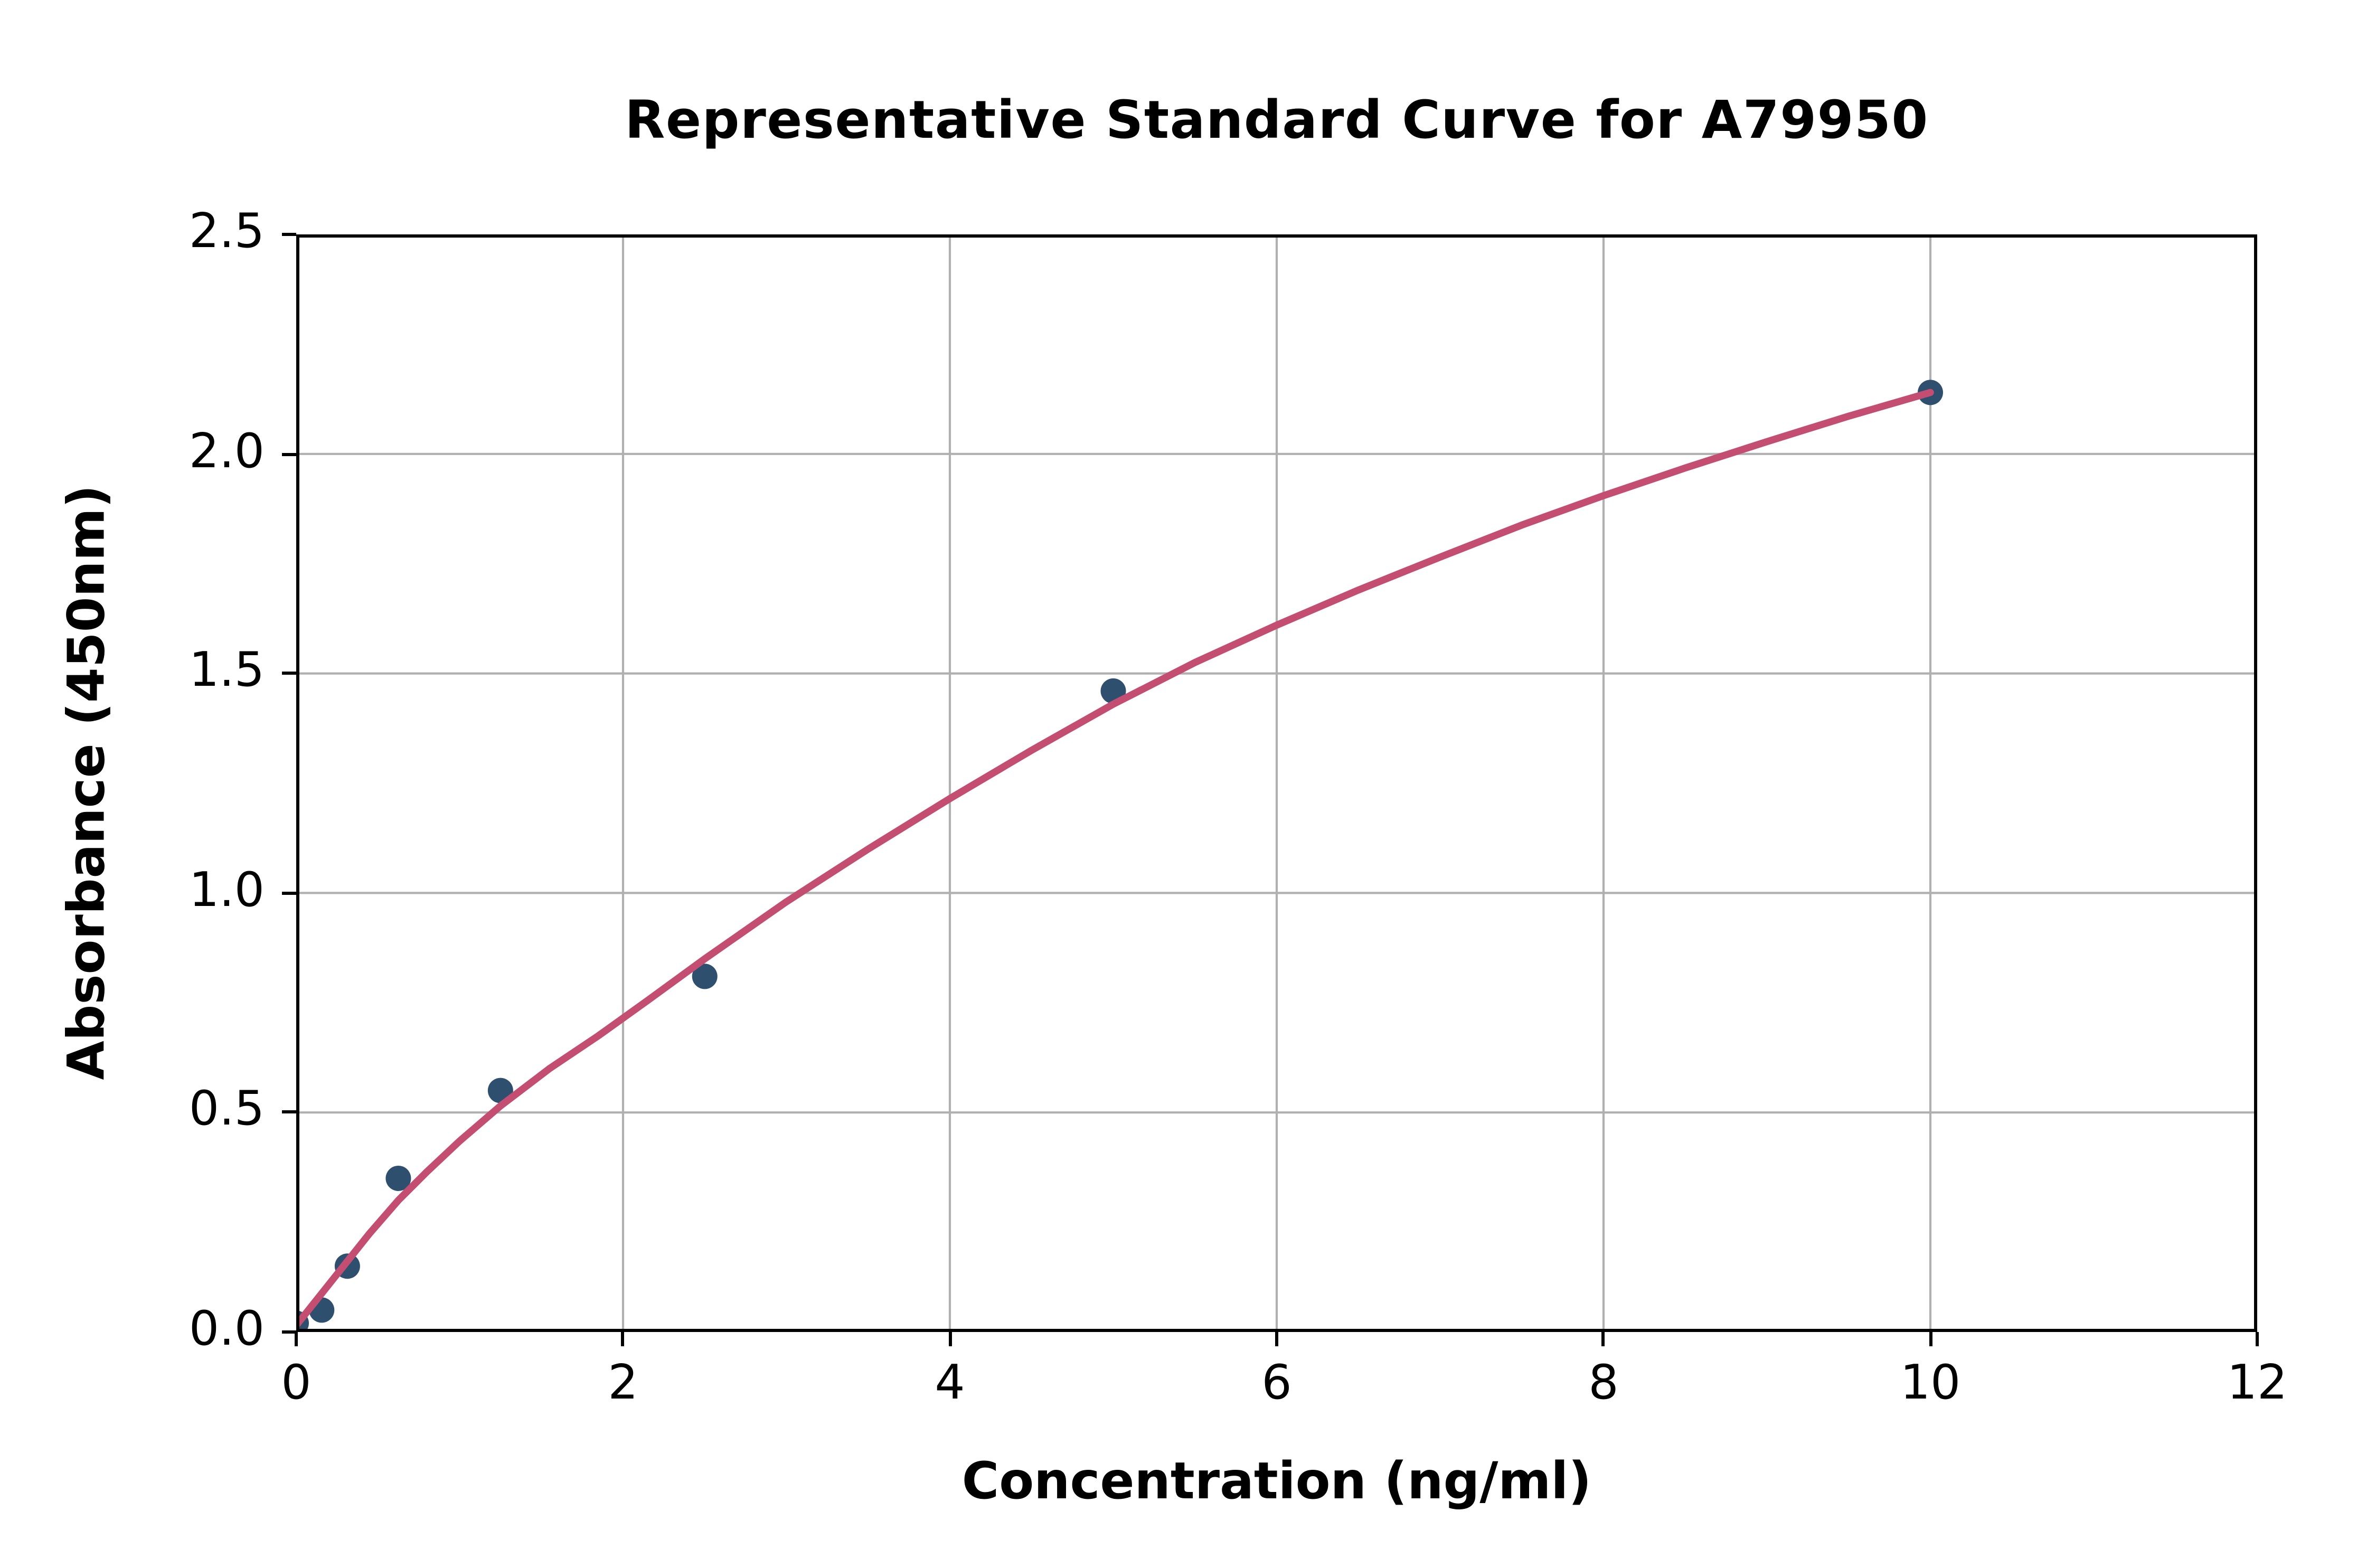 The width and height of the screenshot is (2376, 1568). Describe the element at coordinates (148, 780) in the screenshot. I see `y-axis-ticks: 0.0 0.5 1.0 1.5 2.0 2.5` at that location.